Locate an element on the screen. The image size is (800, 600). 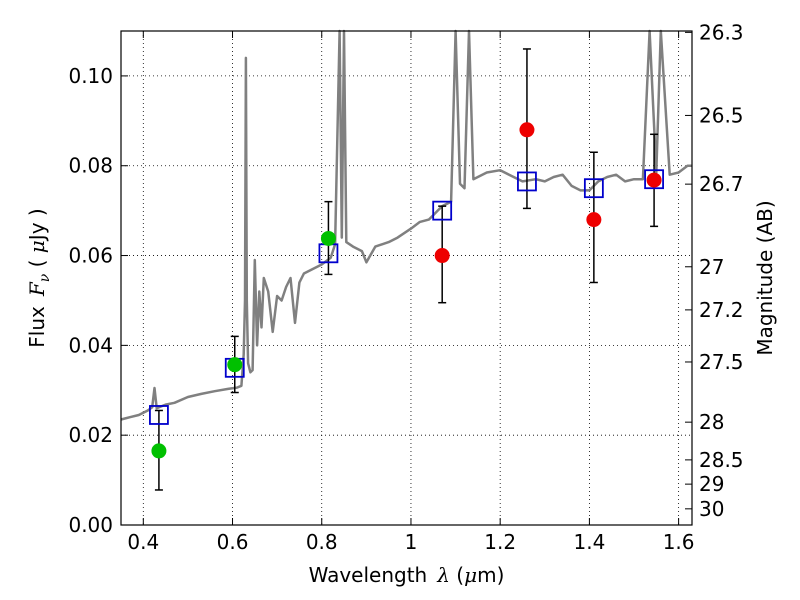
right-tick-label: 27 is located at coordinates (711, 267).